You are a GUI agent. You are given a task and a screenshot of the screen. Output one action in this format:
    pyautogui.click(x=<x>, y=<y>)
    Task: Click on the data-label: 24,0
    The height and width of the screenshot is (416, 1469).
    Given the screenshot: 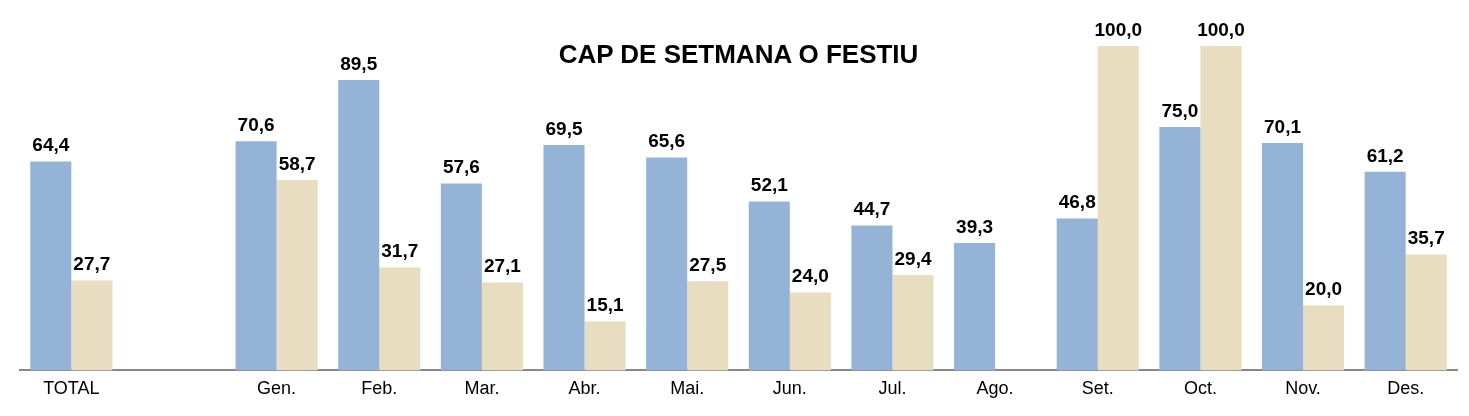 What is the action you would take?
    pyautogui.click(x=810, y=276)
    